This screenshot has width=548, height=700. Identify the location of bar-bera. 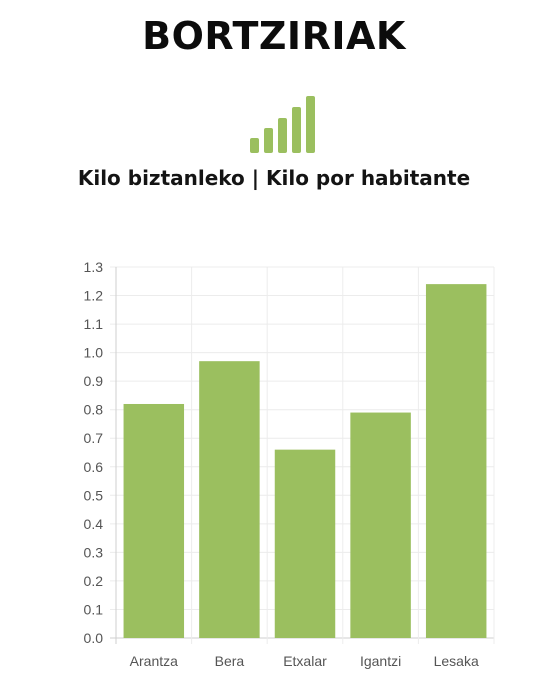
(229, 499).